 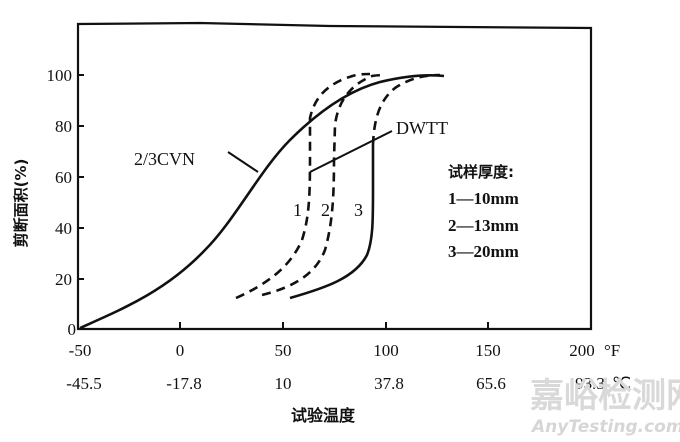 What do you see at coordinates (406, 109) in the screenshot?
I see `series-3-curve-upper` at bounding box center [406, 109].